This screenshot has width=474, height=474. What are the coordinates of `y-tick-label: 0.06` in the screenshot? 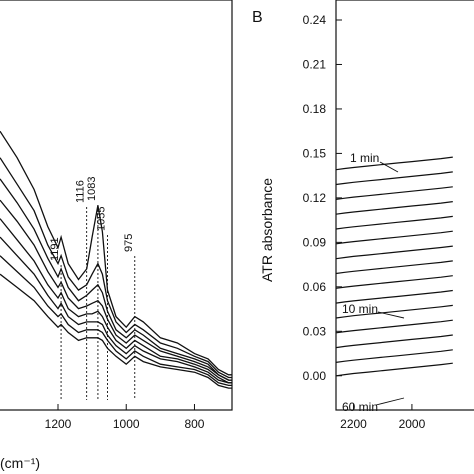 It's located at (315, 287).